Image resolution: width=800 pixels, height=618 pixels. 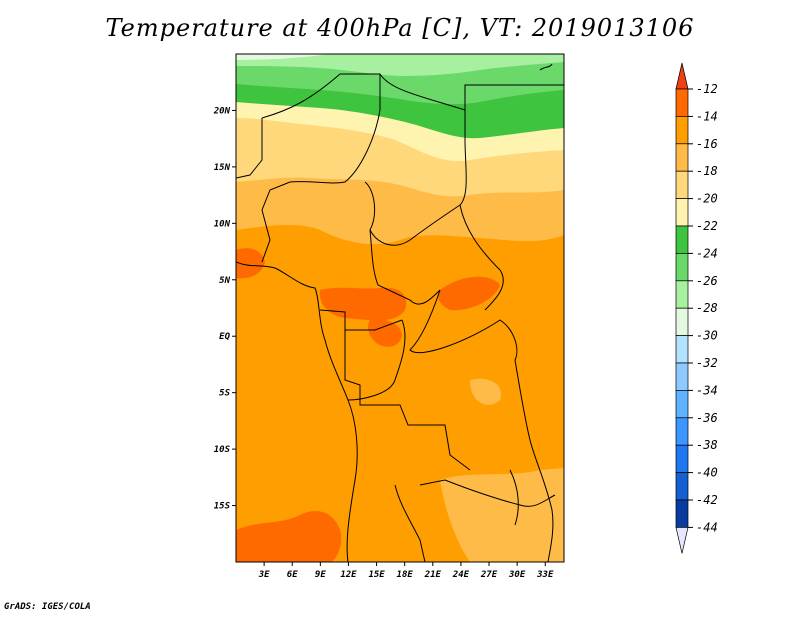 I want to click on colorbar-label: -40, so click(x=707, y=473).